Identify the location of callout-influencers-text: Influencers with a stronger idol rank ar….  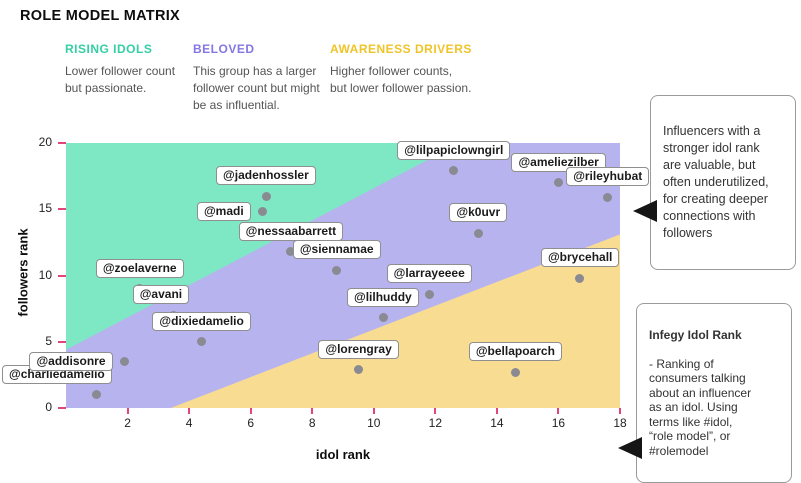
(716, 182).